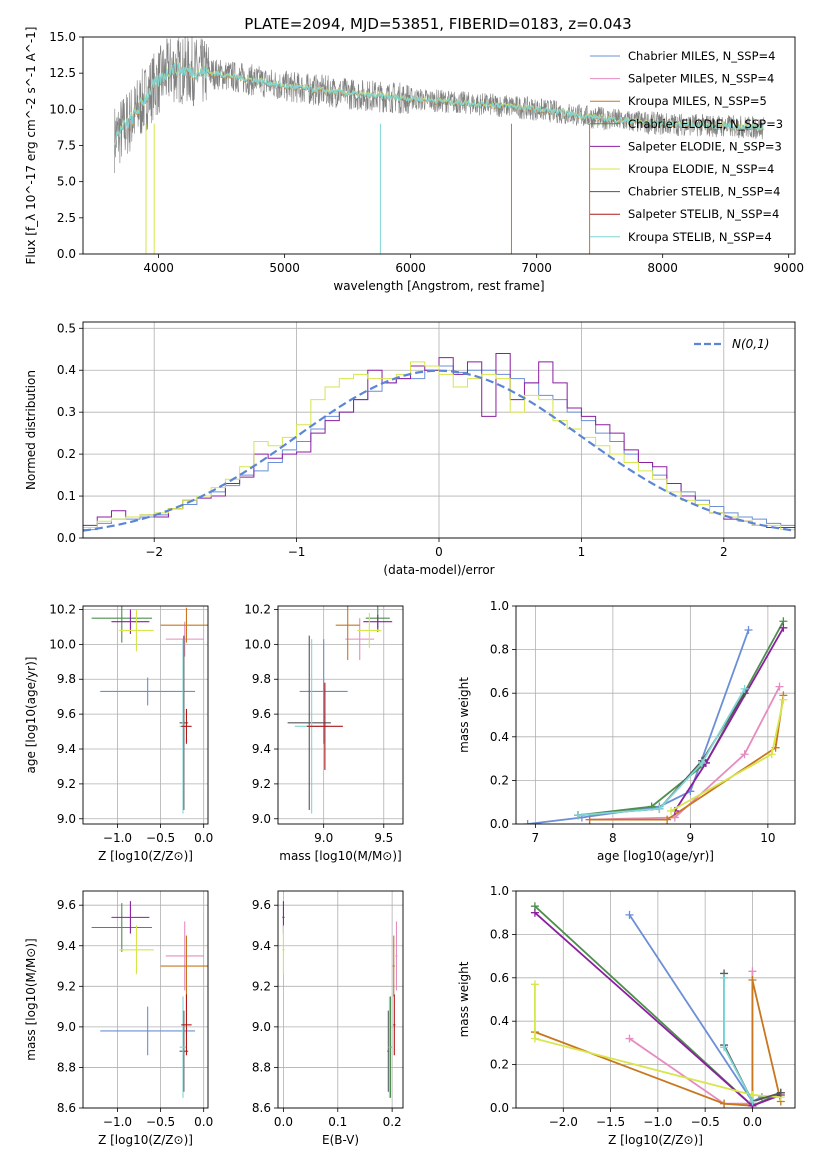  What do you see at coordinates (701, 79) in the screenshot?
I see `legend-label: Salpeter MILES, N_SSP=4` at bounding box center [701, 79].